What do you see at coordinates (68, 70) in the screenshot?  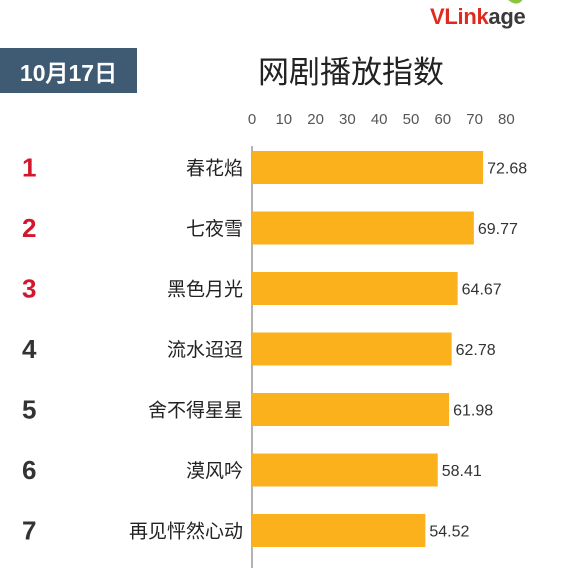 I see `date-badge: 10月17日` at bounding box center [68, 70].